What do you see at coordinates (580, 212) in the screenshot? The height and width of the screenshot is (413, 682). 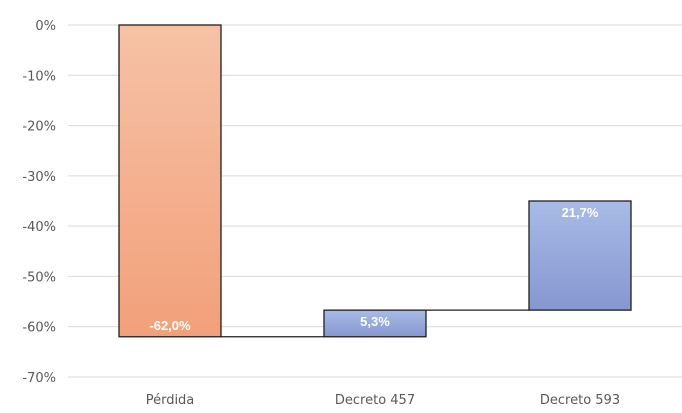 I see `data-label: 21,7%` at bounding box center [580, 212].